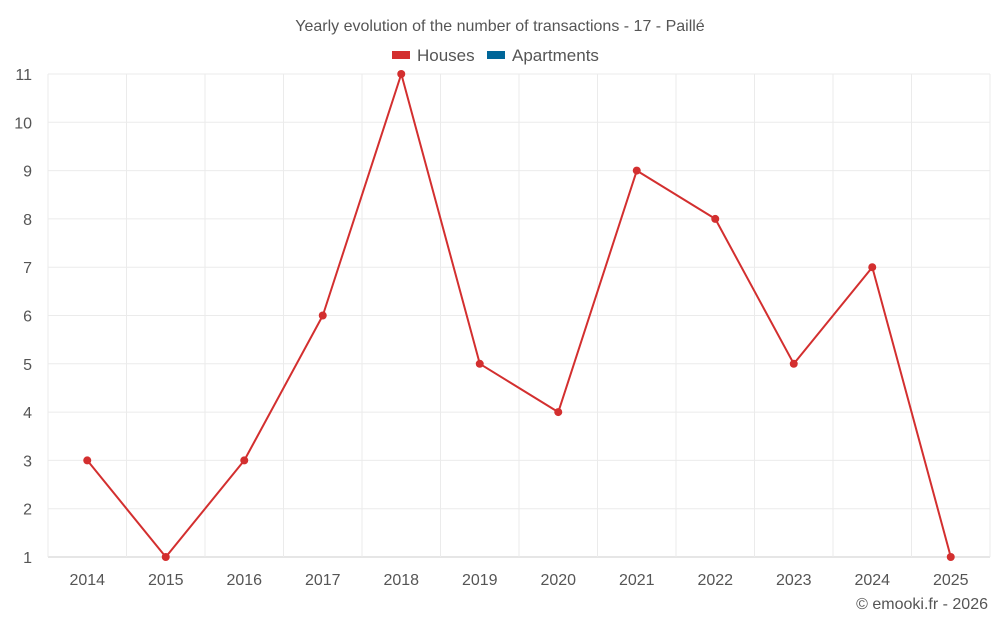  Describe the element at coordinates (244, 460) in the screenshot. I see `data-point-houses-2016` at that location.